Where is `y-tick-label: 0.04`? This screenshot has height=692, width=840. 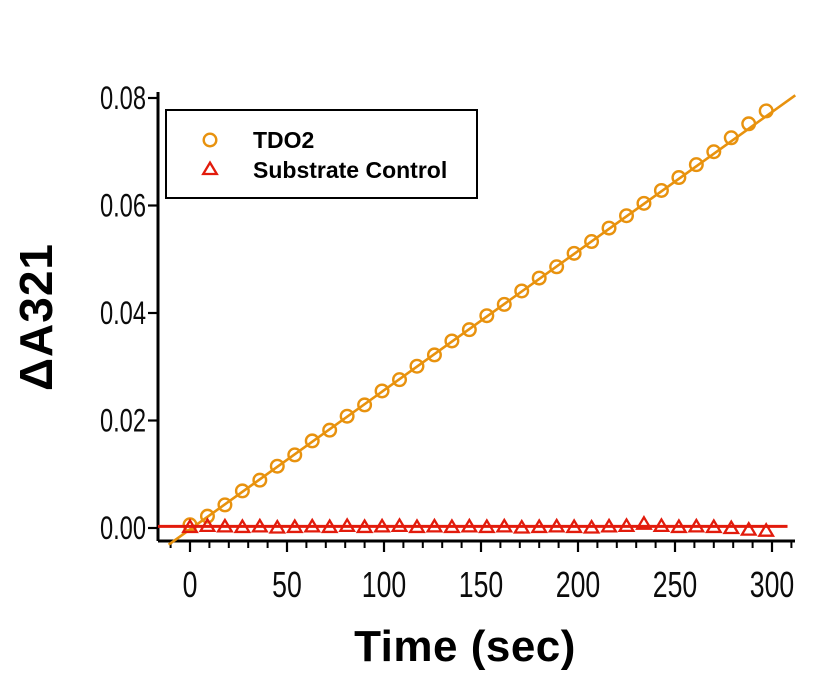
y-tick-label: 0.04 is located at coordinates (123, 313).